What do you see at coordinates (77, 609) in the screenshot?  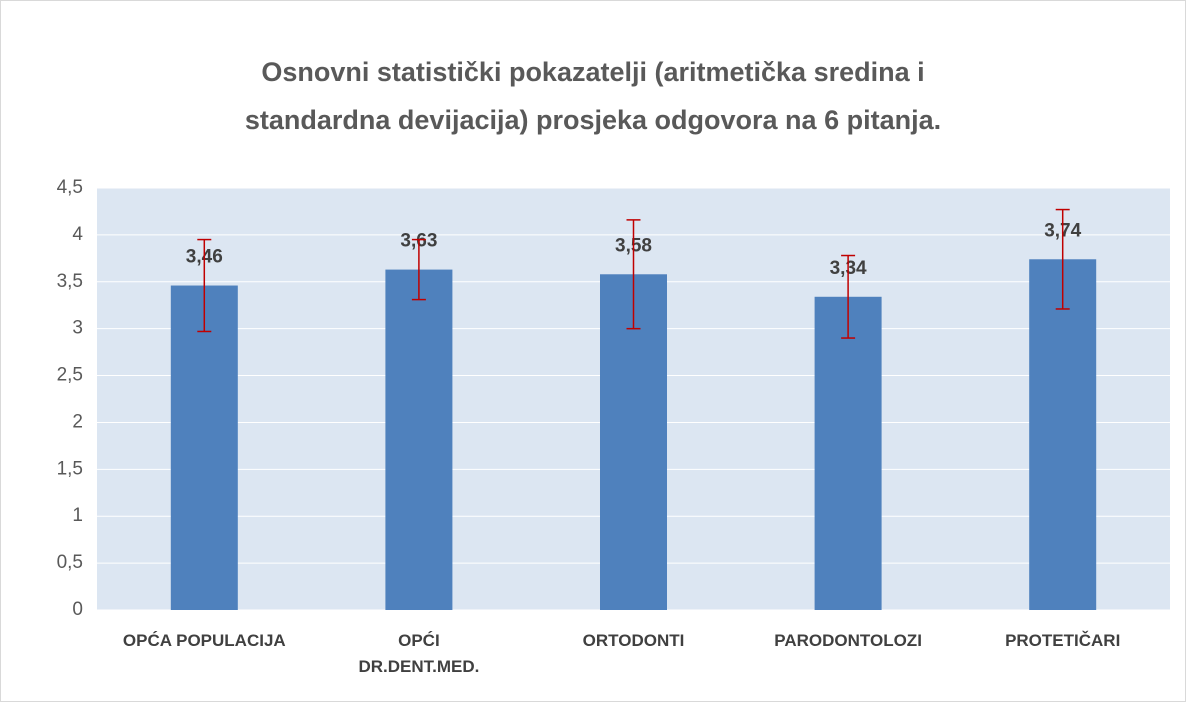 I see `y-tick-label: 0` at bounding box center [77, 609].